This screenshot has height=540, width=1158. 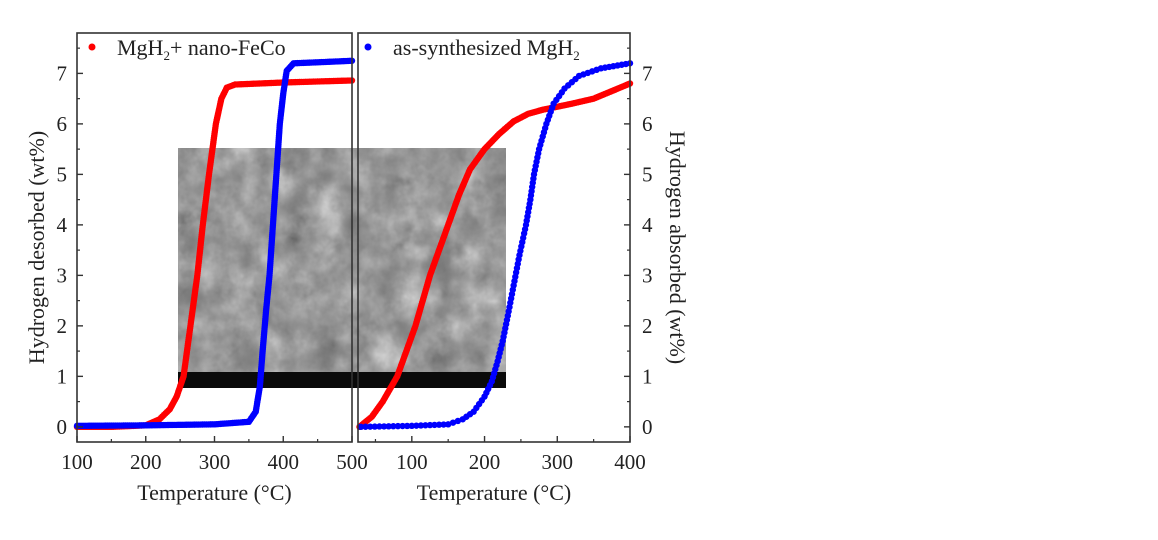 What do you see at coordinates (352, 462) in the screenshot?
I see `x-tick-label: 500` at bounding box center [352, 462].